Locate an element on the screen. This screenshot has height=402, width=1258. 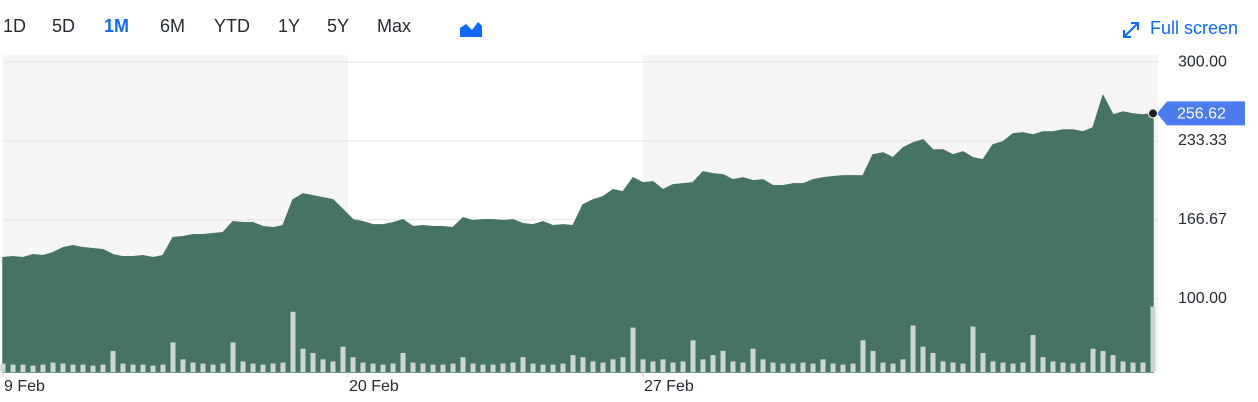
range-button: 6M is located at coordinates (172, 26).